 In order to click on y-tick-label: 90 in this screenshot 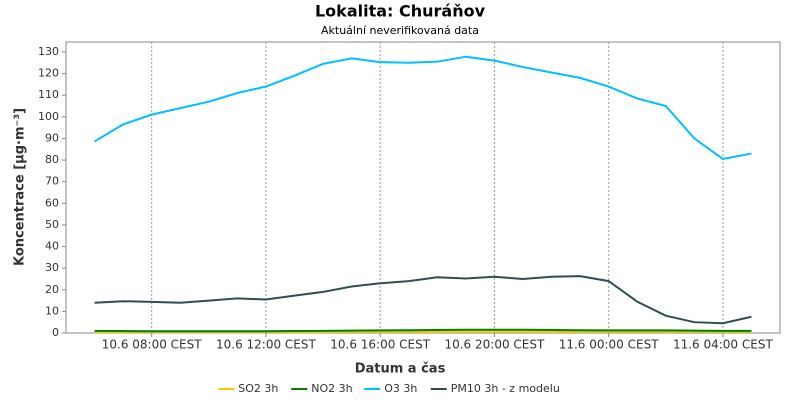, I will do `click(52, 137)`.